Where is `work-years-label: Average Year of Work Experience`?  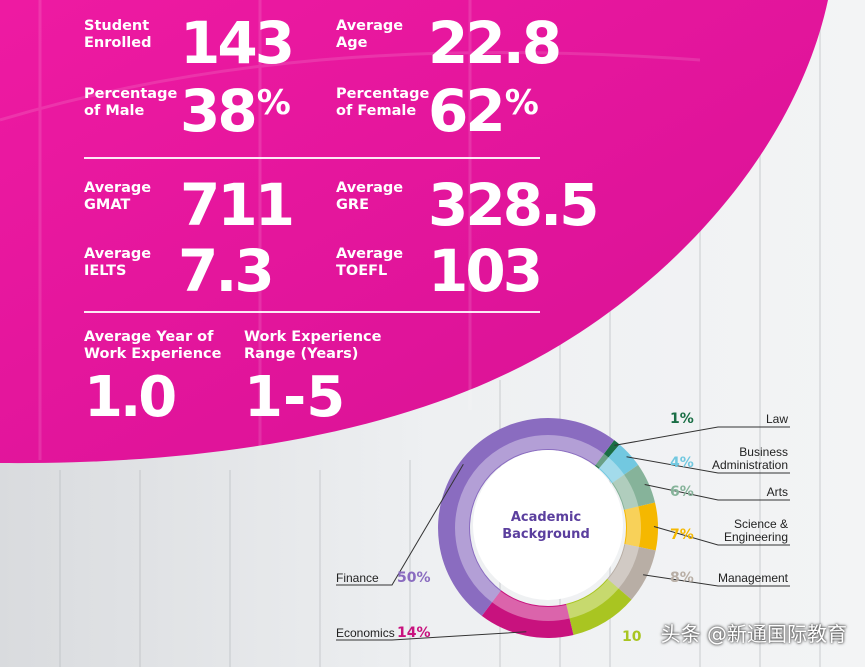 work-years-label: Average Year of Work Experience is located at coordinates (153, 345).